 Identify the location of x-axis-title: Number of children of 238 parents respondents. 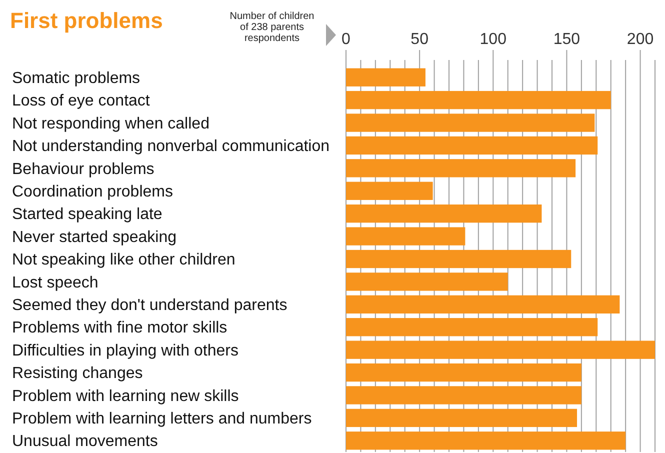
(272, 27).